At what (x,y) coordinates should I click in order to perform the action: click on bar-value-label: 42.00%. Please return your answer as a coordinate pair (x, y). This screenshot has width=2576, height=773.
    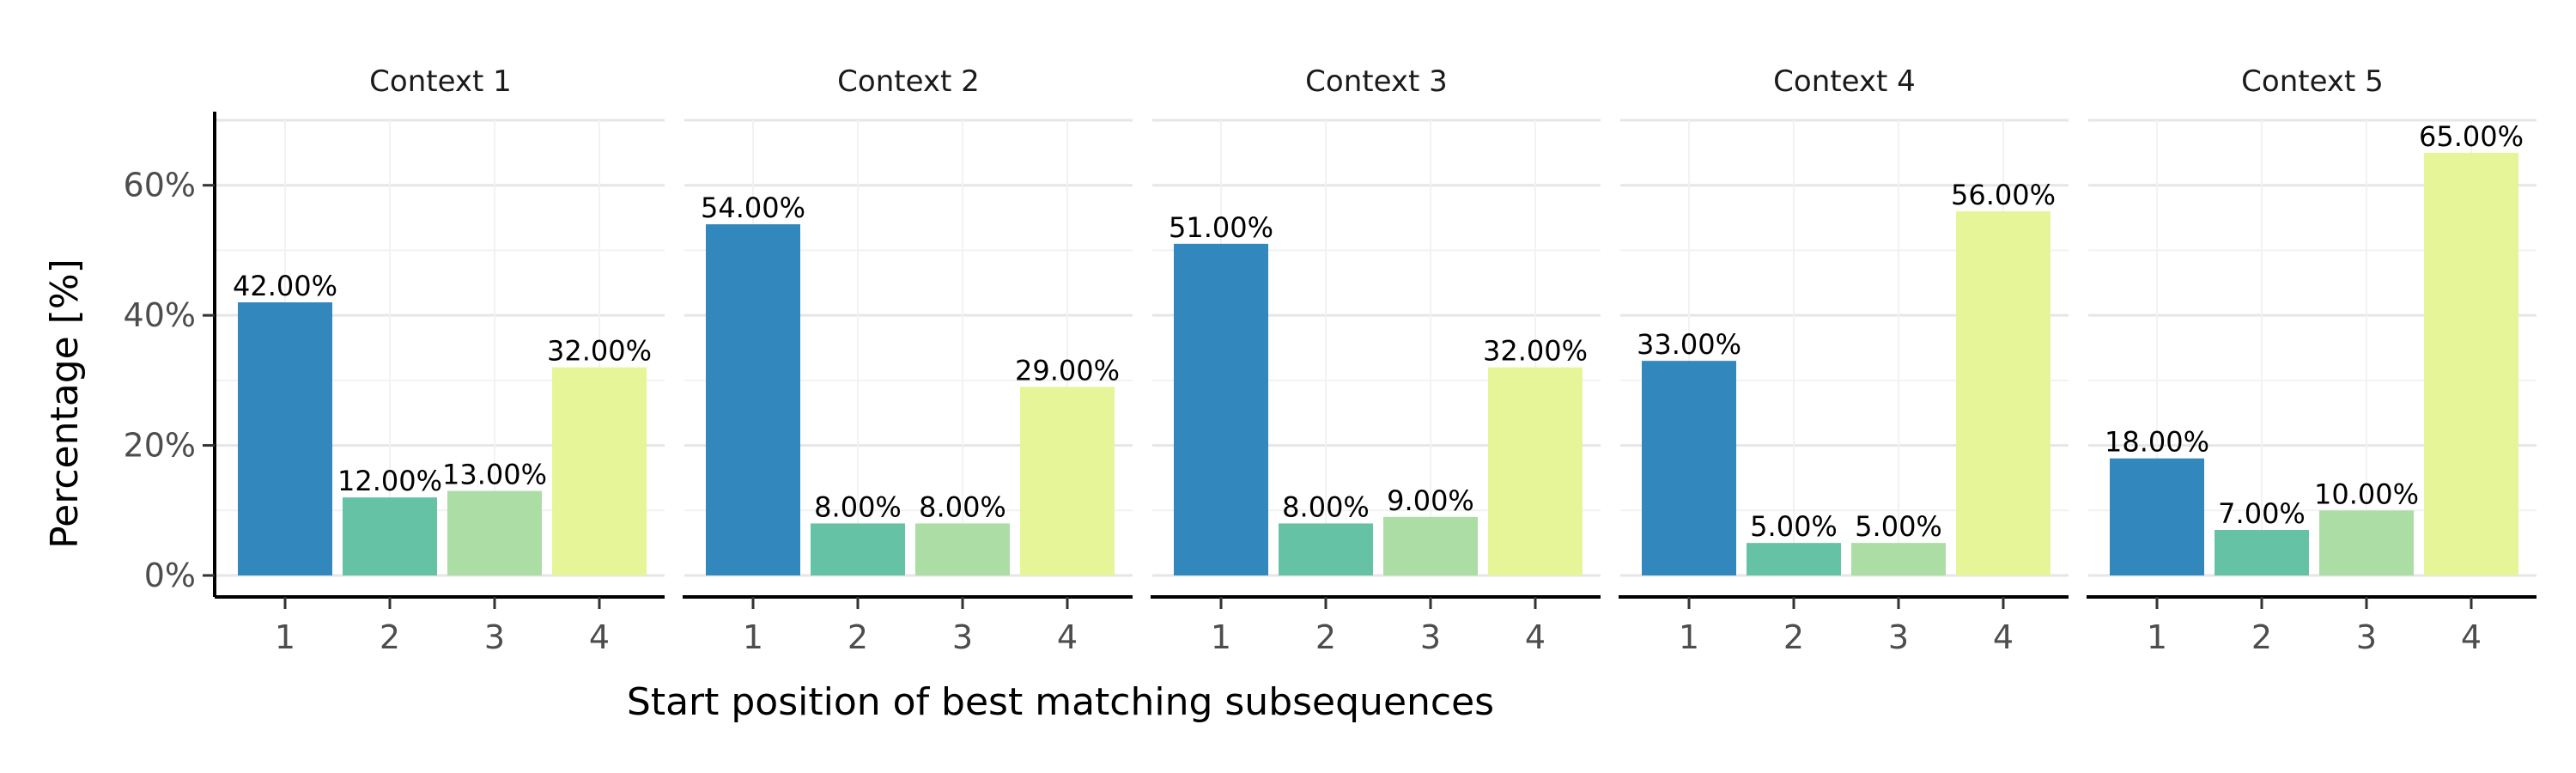
    Looking at the image, I should click on (285, 286).